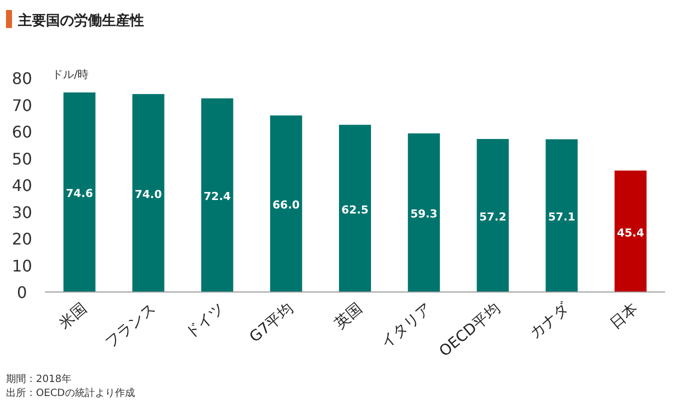  I want to click on y-tick-label: 40, so click(22, 185).